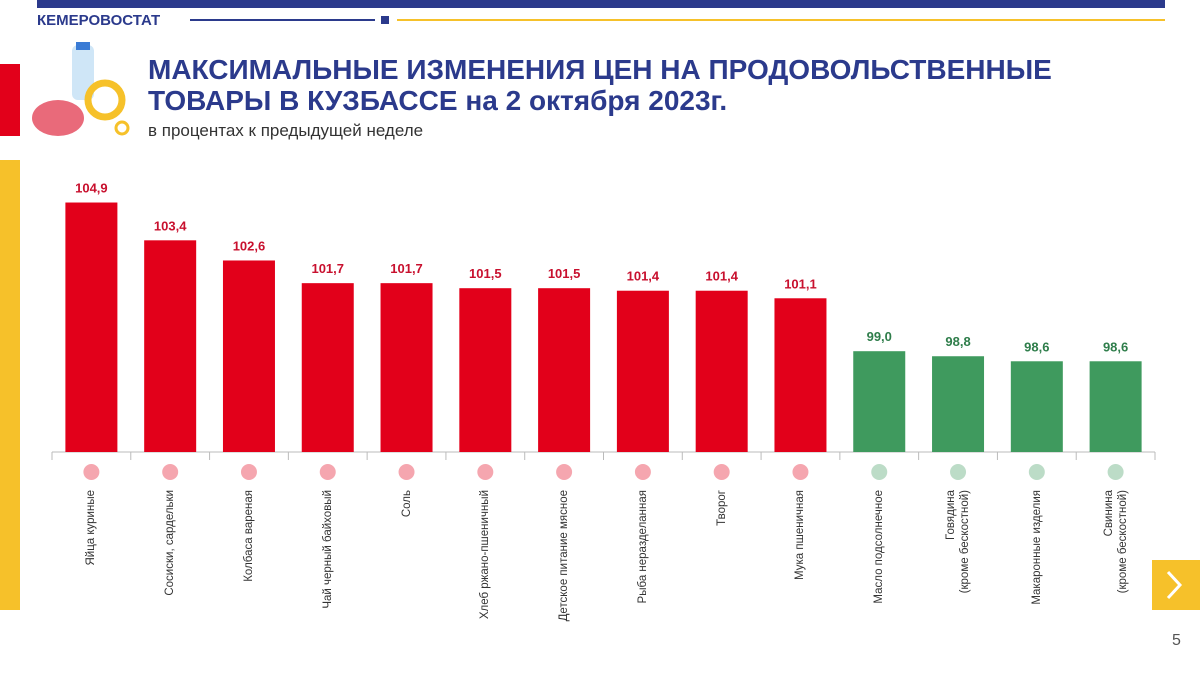  What do you see at coordinates (327, 549) in the screenshot?
I see `x-tick-label: Чай черный байховый` at bounding box center [327, 549].